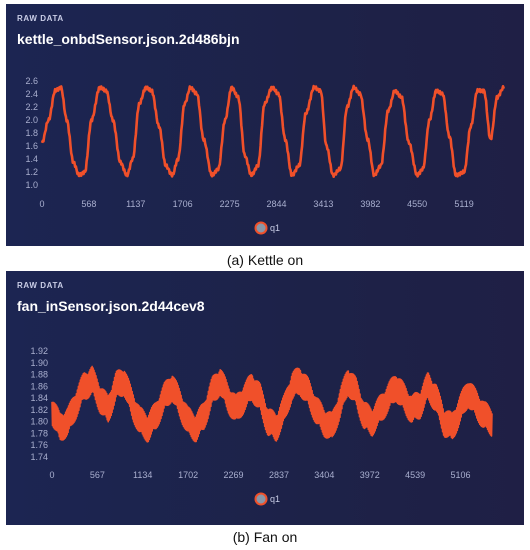  What do you see at coordinates (183, 204) in the screenshot?
I see `x-tick-label: 1706` at bounding box center [183, 204].